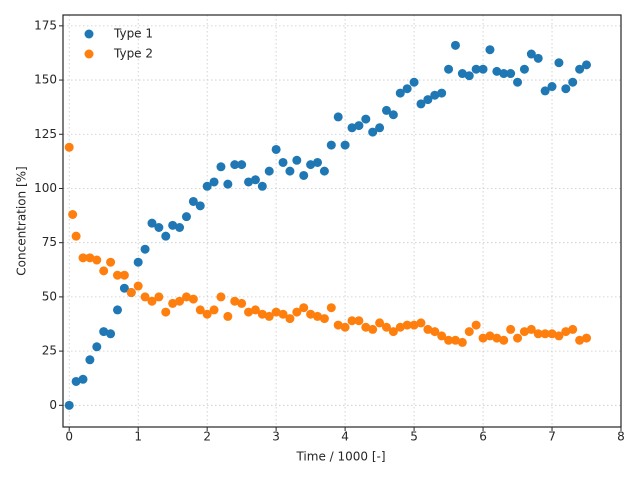 This screenshot has width=640, height=484. I want to click on x-tick-label: 2, so click(207, 437).